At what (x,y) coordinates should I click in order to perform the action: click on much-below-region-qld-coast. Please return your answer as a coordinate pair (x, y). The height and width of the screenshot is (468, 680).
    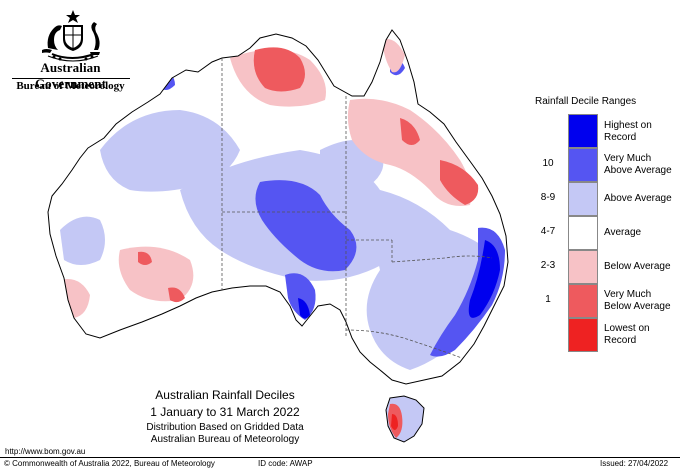
    Looking at the image, I should click on (459, 182).